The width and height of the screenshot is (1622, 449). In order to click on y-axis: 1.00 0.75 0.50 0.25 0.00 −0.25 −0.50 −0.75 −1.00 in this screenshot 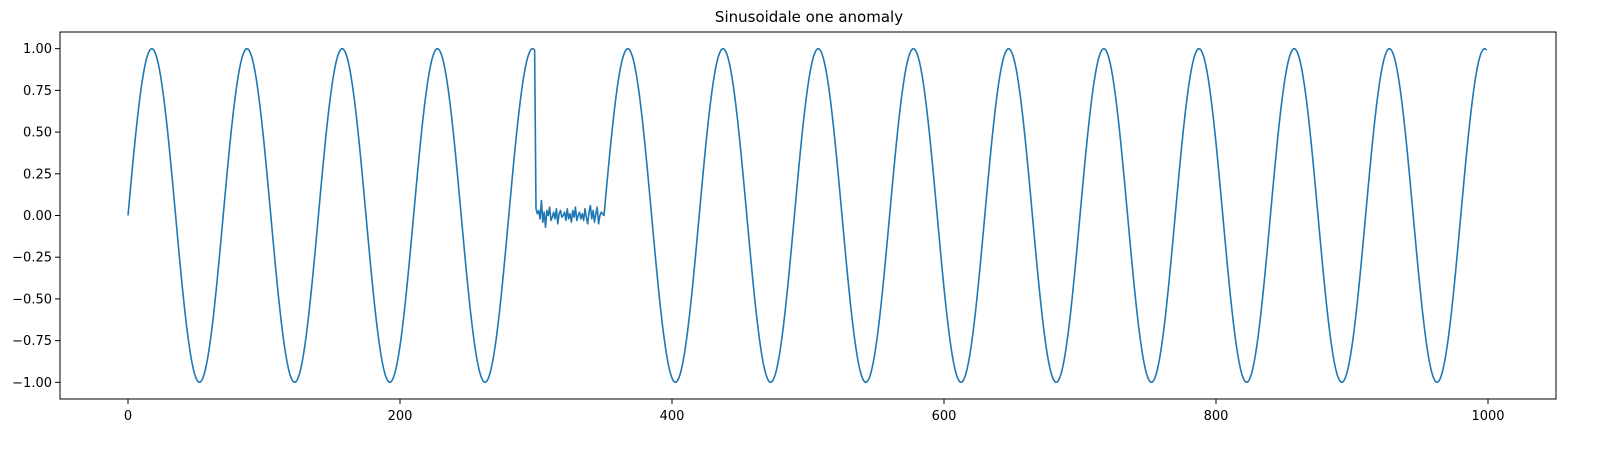, I will do `click(36, 216)`.